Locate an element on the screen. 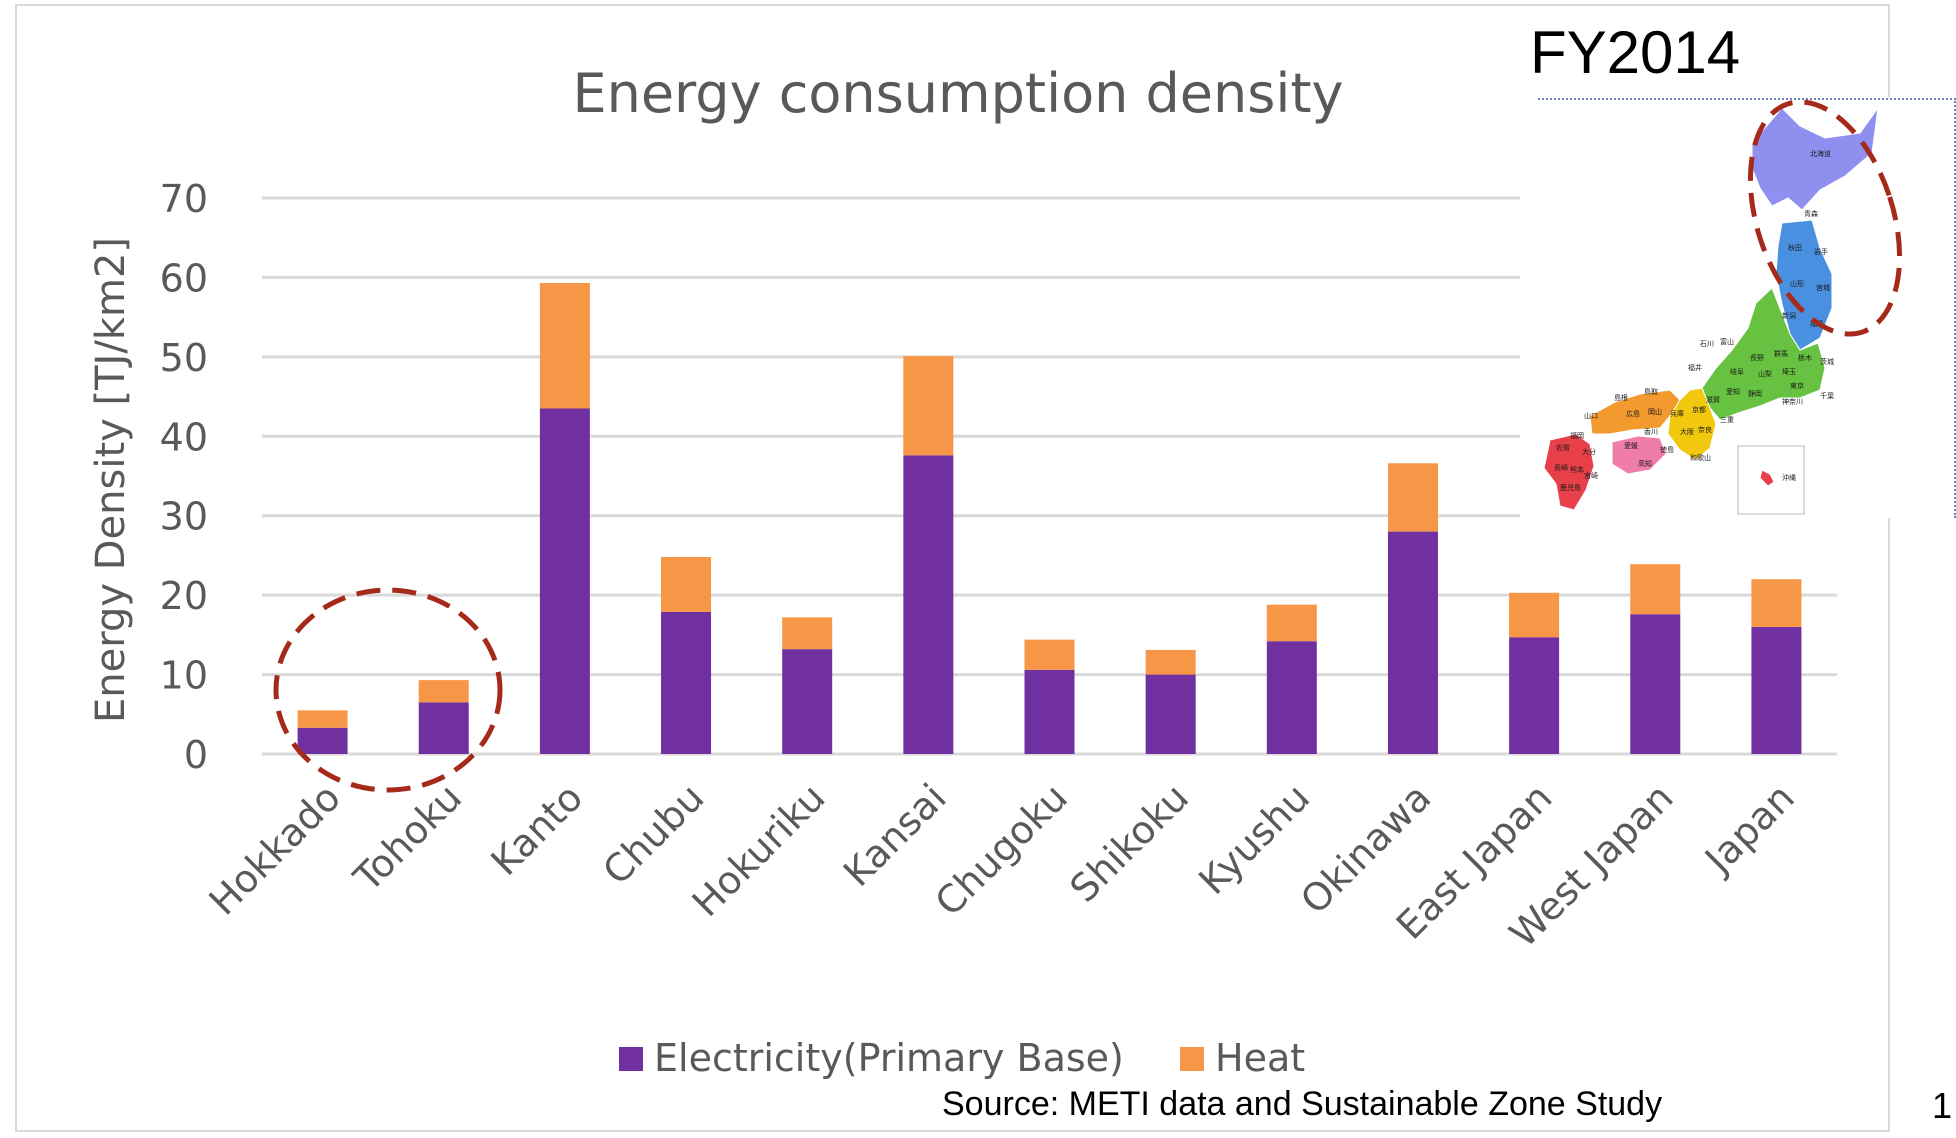 The height and width of the screenshot is (1138, 1956). map-okinawa-inset is located at coordinates (1771, 480).